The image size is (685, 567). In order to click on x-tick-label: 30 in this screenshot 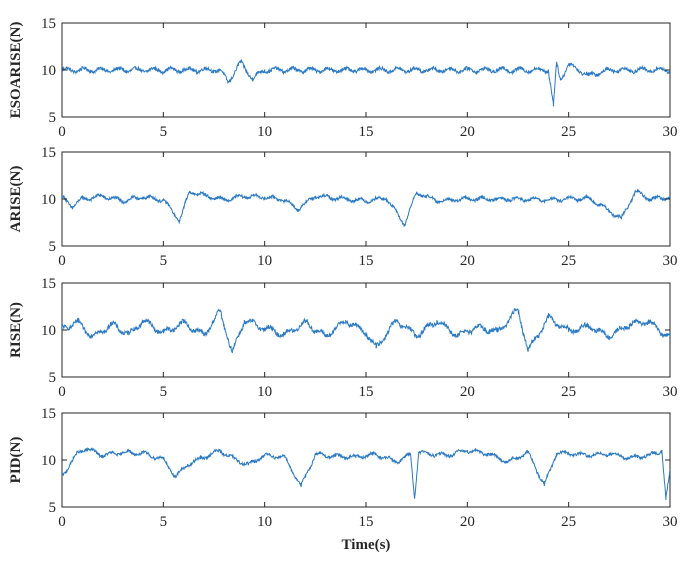, I will do `click(670, 522)`.